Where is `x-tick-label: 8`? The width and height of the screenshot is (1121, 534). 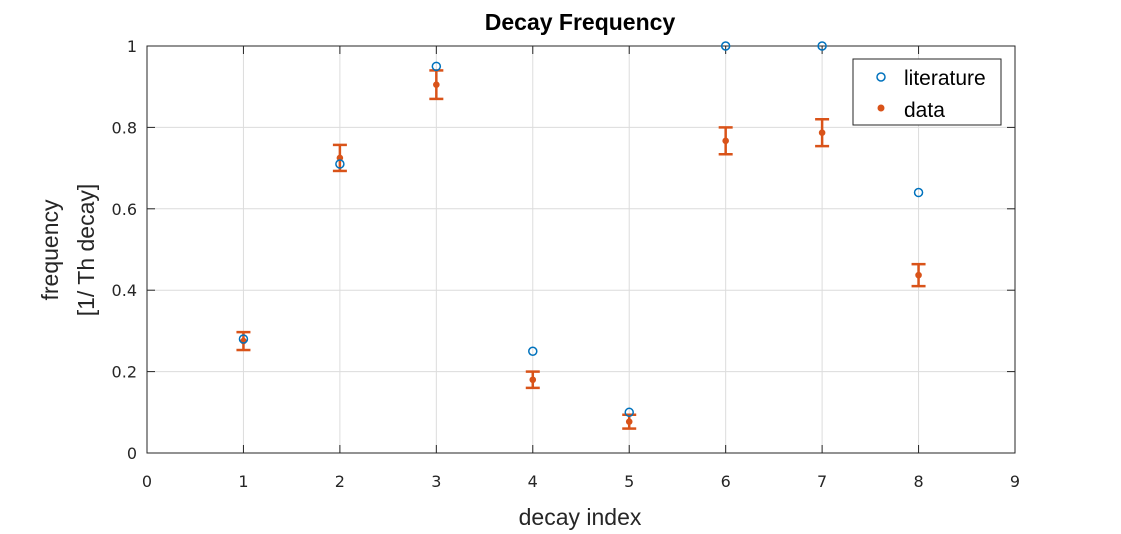
x-tick-label: 8 is located at coordinates (918, 481).